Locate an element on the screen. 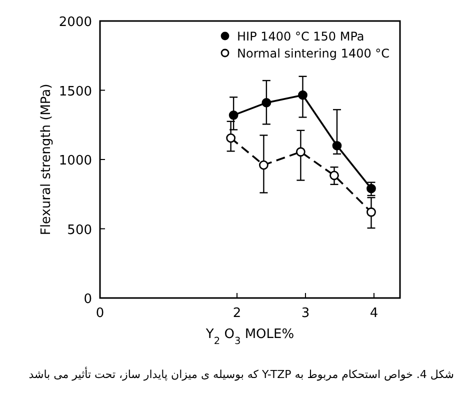 This screenshot has height=397, width=460. x-tick-label: 3 is located at coordinates (305, 313).